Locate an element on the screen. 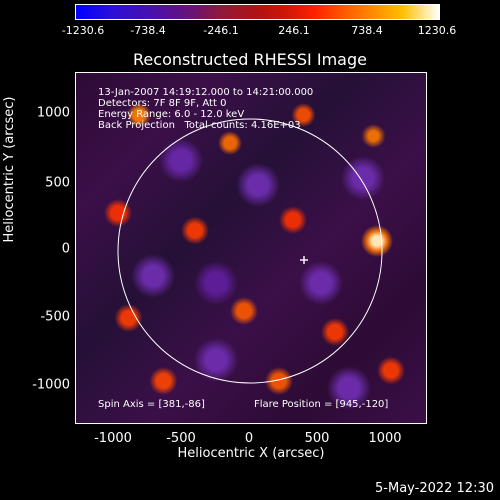 The height and width of the screenshot is (500, 500). colorbar-label: -246.1 is located at coordinates (221, 30).